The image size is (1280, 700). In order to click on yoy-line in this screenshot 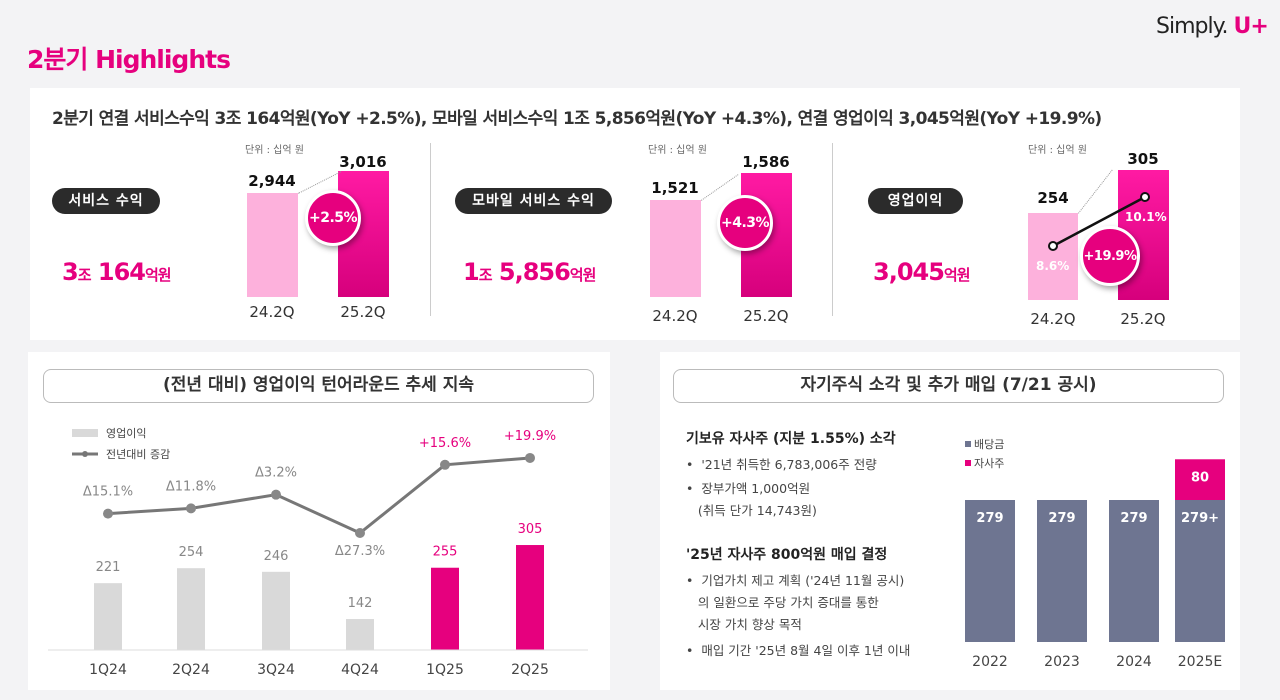, I will do `click(319, 495)`.